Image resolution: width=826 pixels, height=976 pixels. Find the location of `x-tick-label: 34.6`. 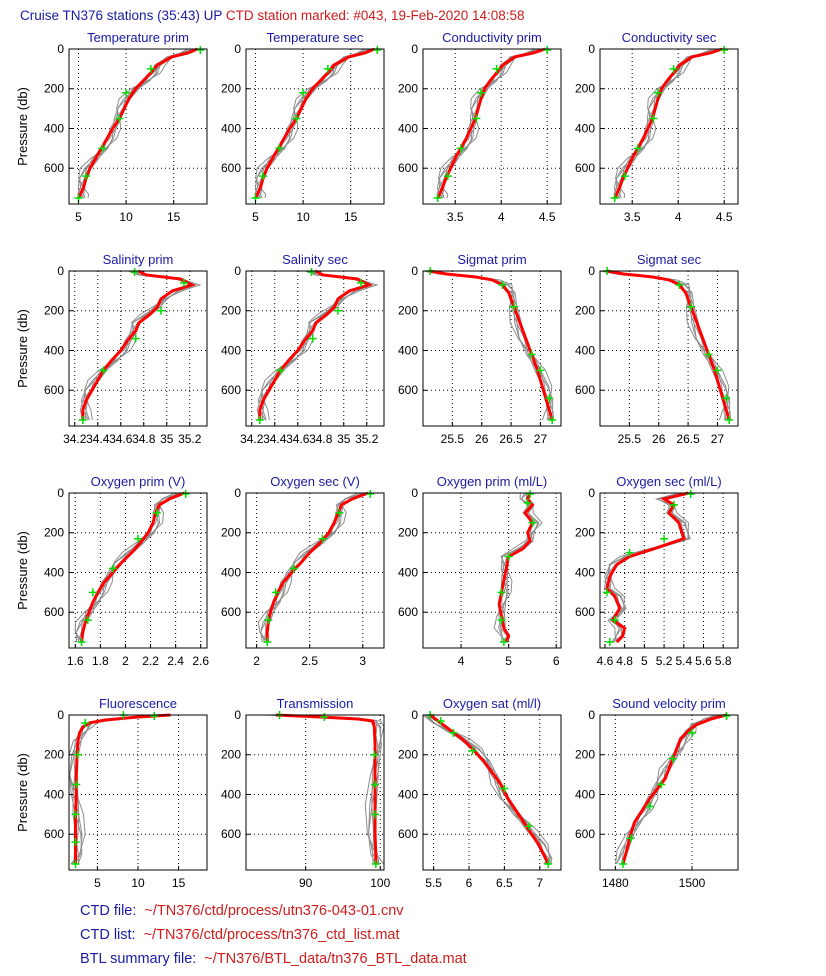

x-tick-label: 34.6 is located at coordinates (121, 439).